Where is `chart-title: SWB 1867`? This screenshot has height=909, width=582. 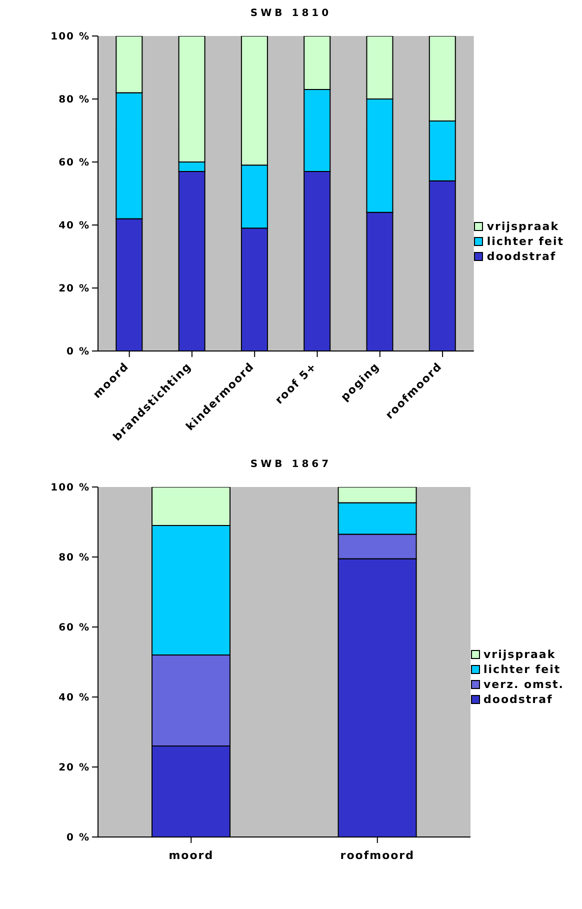
chart-title: SWB 1867 is located at coordinates (291, 464).